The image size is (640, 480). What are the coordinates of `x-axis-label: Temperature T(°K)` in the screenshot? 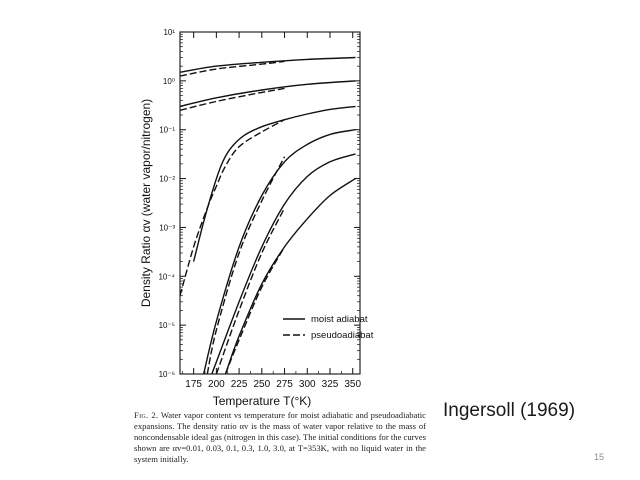 It's located at (262, 401).